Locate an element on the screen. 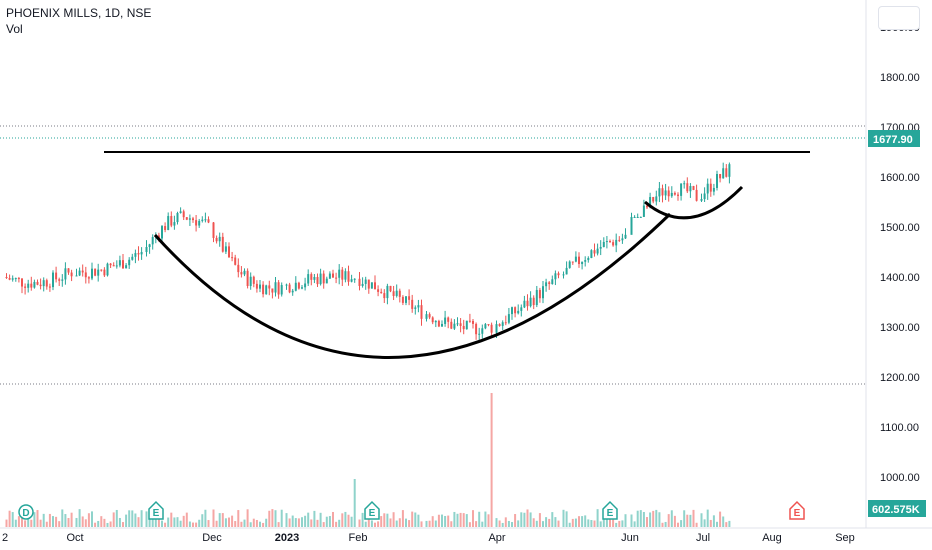 The width and height of the screenshot is (932, 550). event-marker-dividend: D is located at coordinates (26, 512).